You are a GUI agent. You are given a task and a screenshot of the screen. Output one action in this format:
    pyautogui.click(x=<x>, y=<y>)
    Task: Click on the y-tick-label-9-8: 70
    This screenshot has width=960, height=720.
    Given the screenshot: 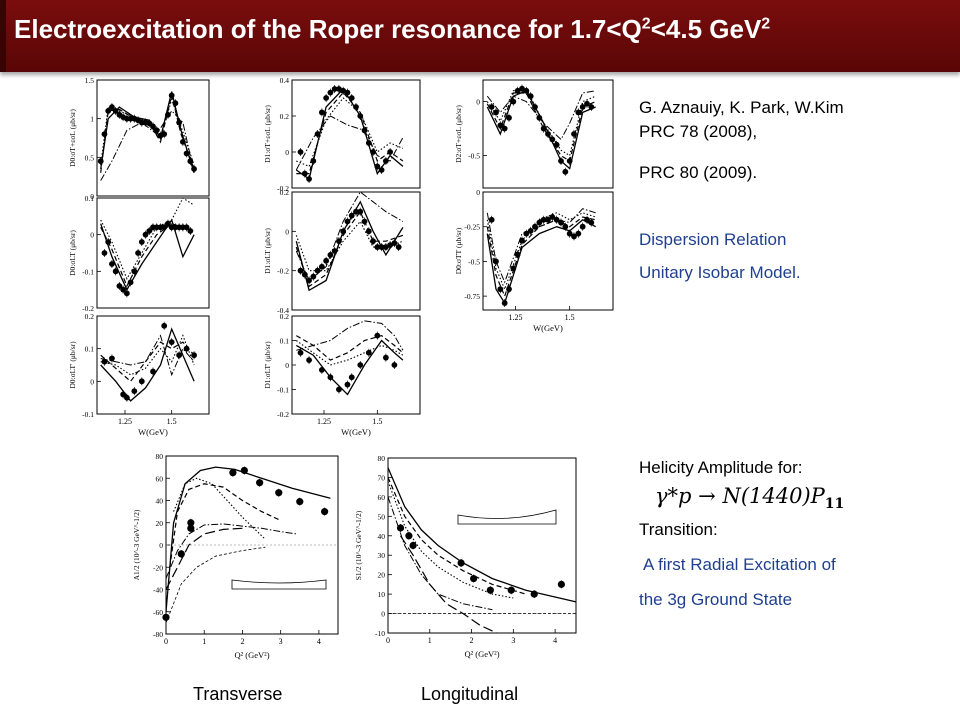 What is the action you would take?
    pyautogui.click(x=382, y=477)
    